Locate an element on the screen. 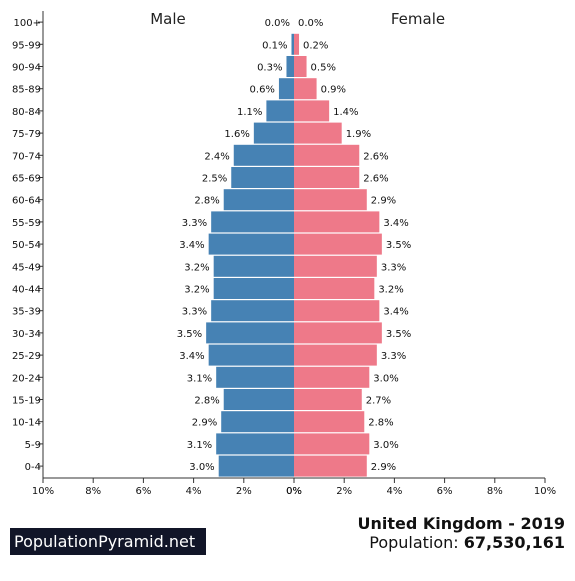 The width and height of the screenshot is (575, 581). female-value-label: 0.5% is located at coordinates (323, 68).